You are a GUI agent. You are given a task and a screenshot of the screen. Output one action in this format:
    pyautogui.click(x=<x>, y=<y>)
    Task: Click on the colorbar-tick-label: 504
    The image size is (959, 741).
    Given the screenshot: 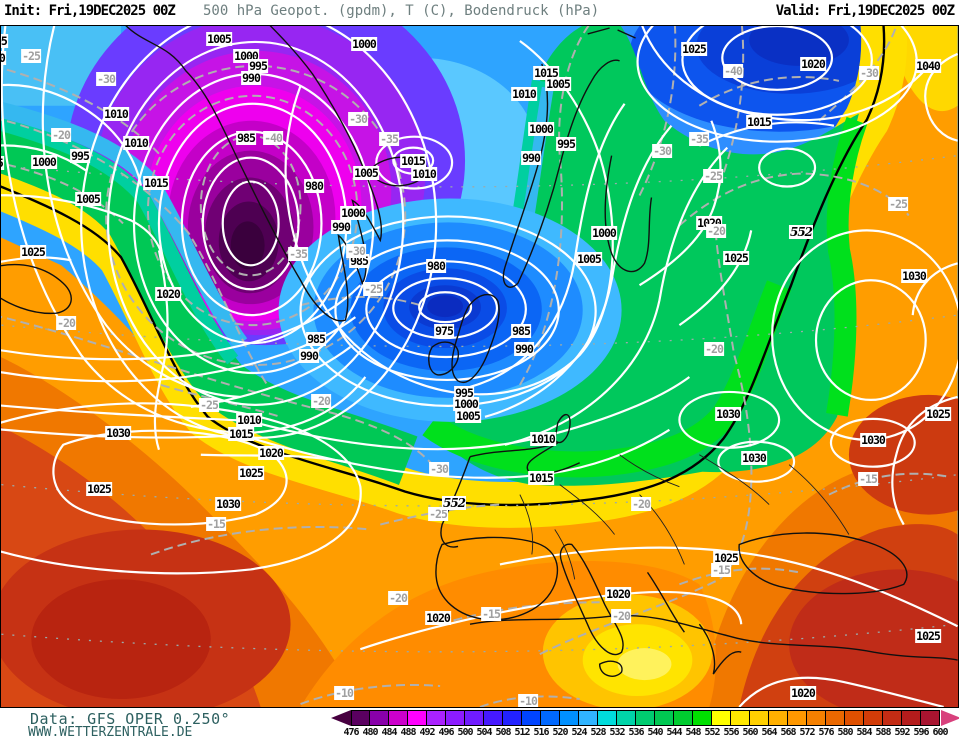 What is the action you would take?
    pyautogui.click(x=484, y=732)
    